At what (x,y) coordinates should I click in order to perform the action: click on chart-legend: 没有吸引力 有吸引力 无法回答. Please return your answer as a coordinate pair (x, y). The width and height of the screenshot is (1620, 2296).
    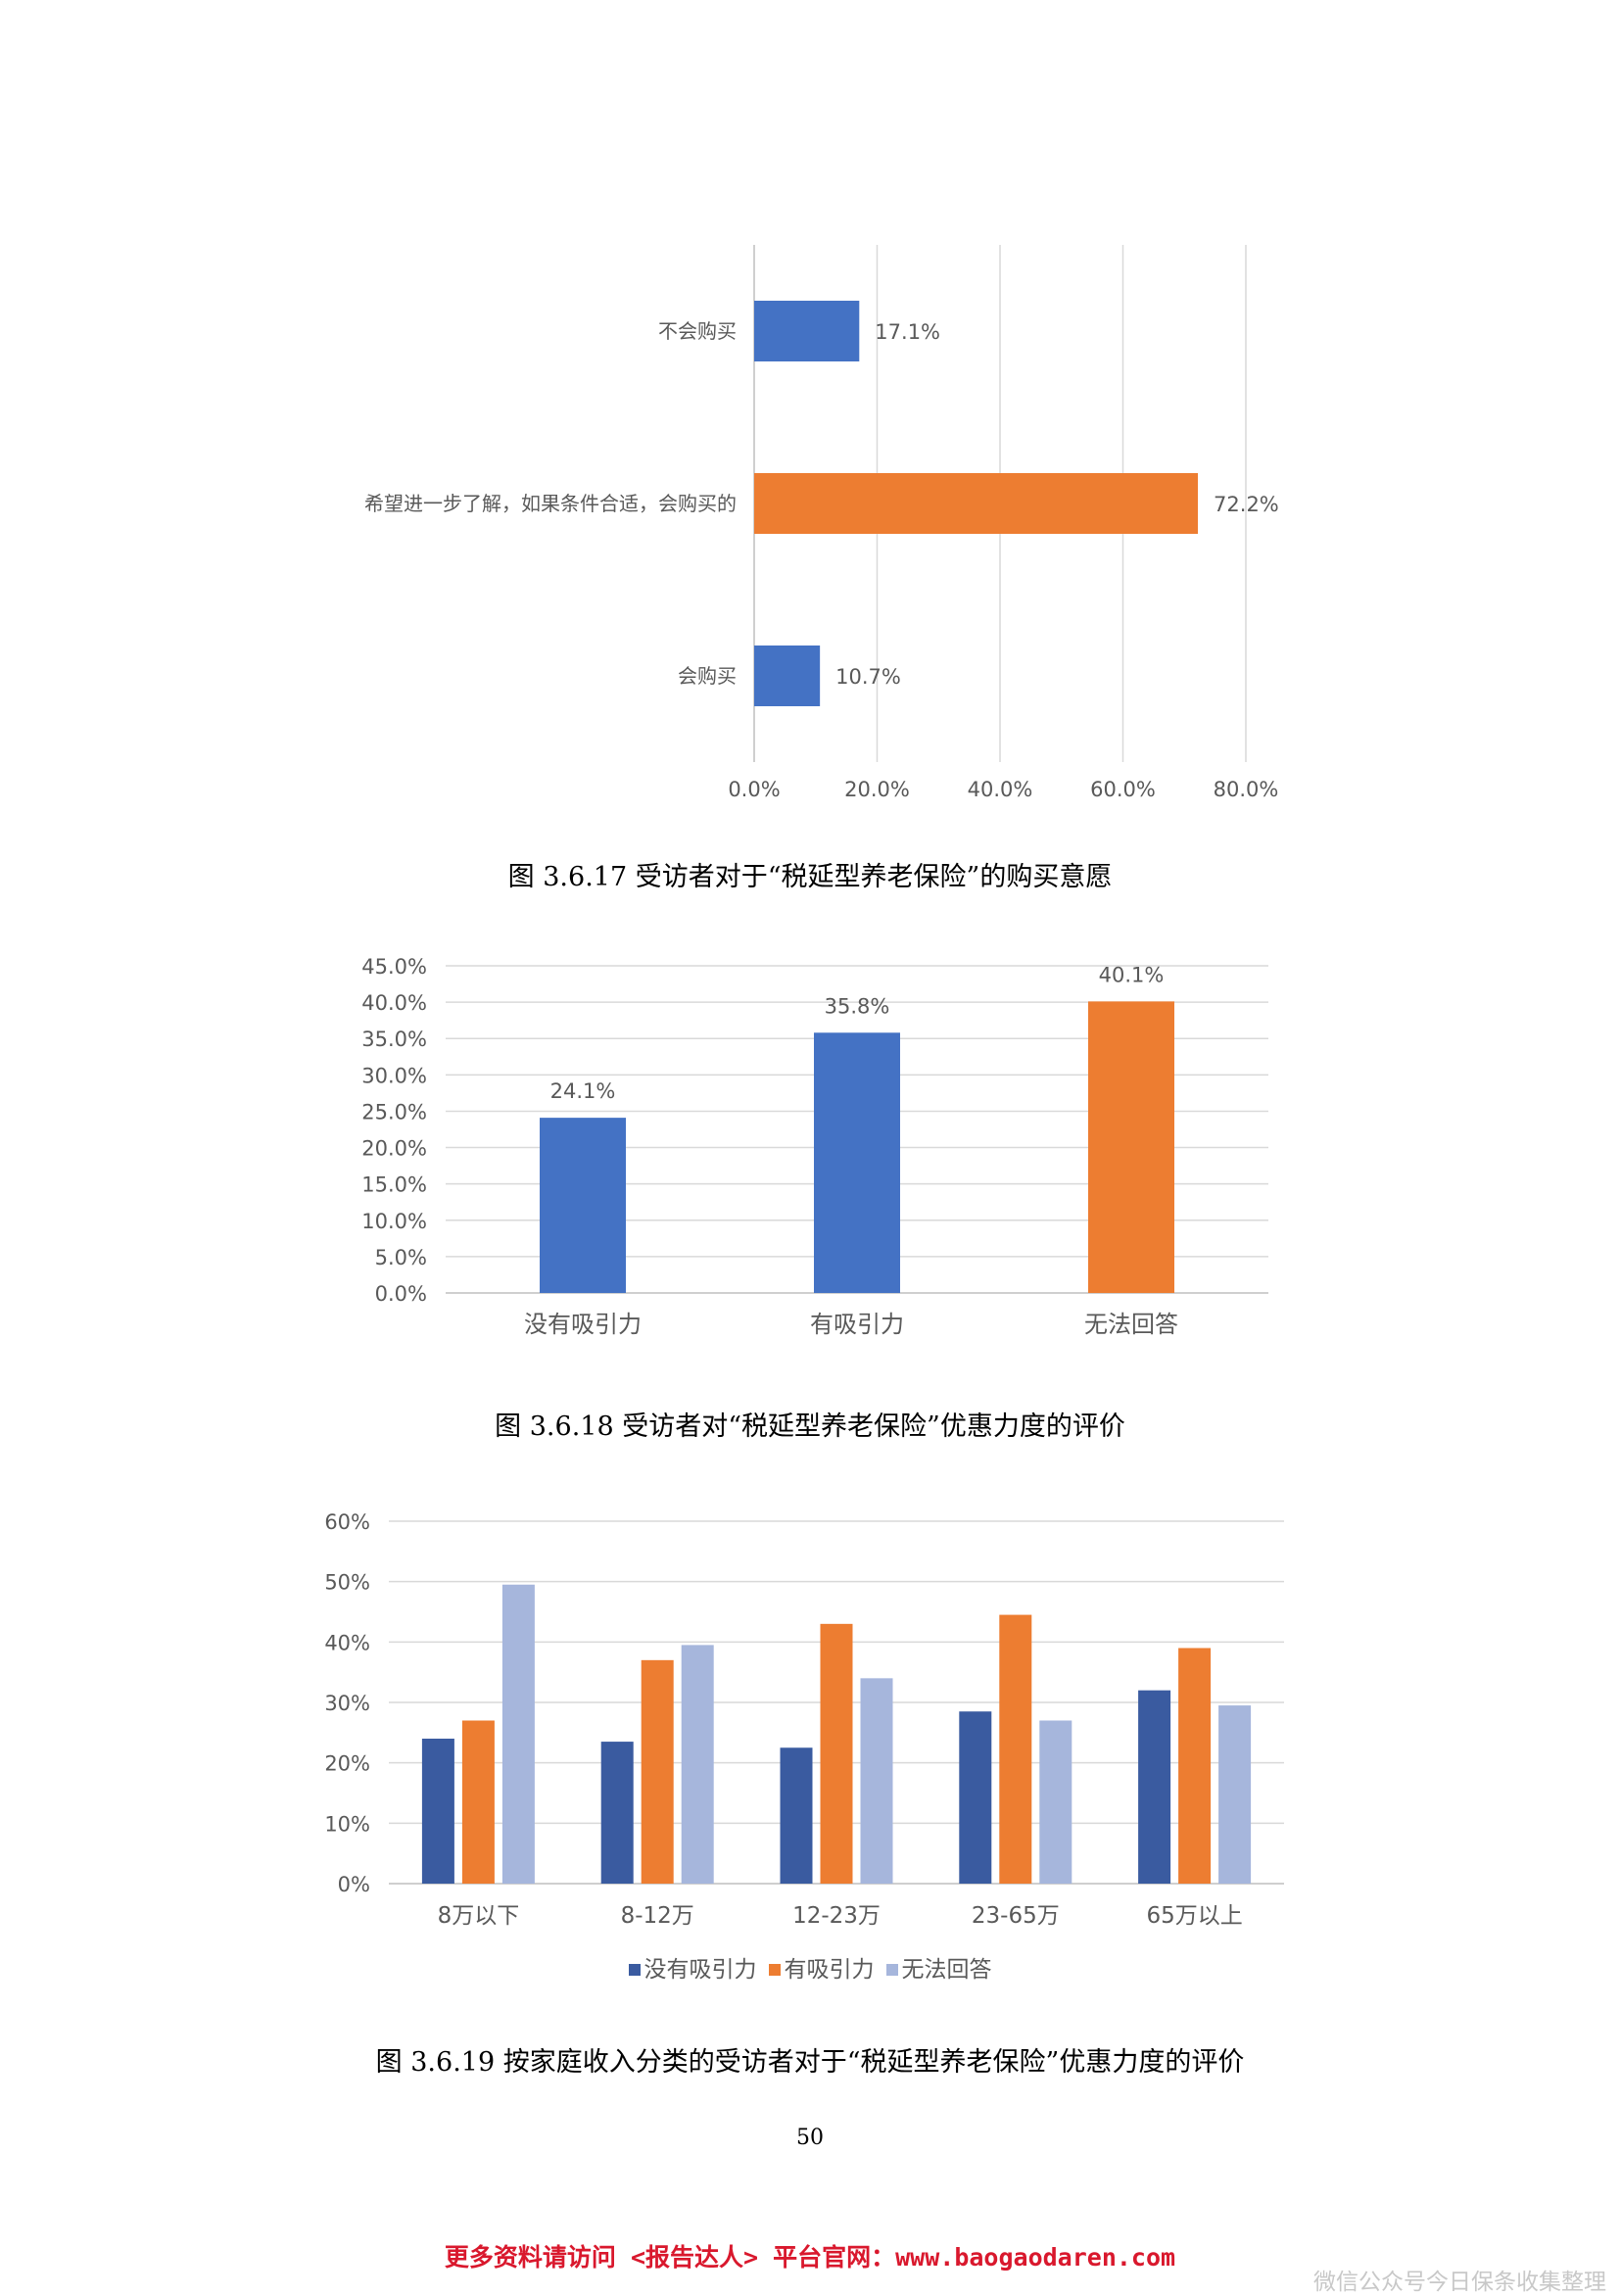
    Looking at the image, I should click on (810, 1967).